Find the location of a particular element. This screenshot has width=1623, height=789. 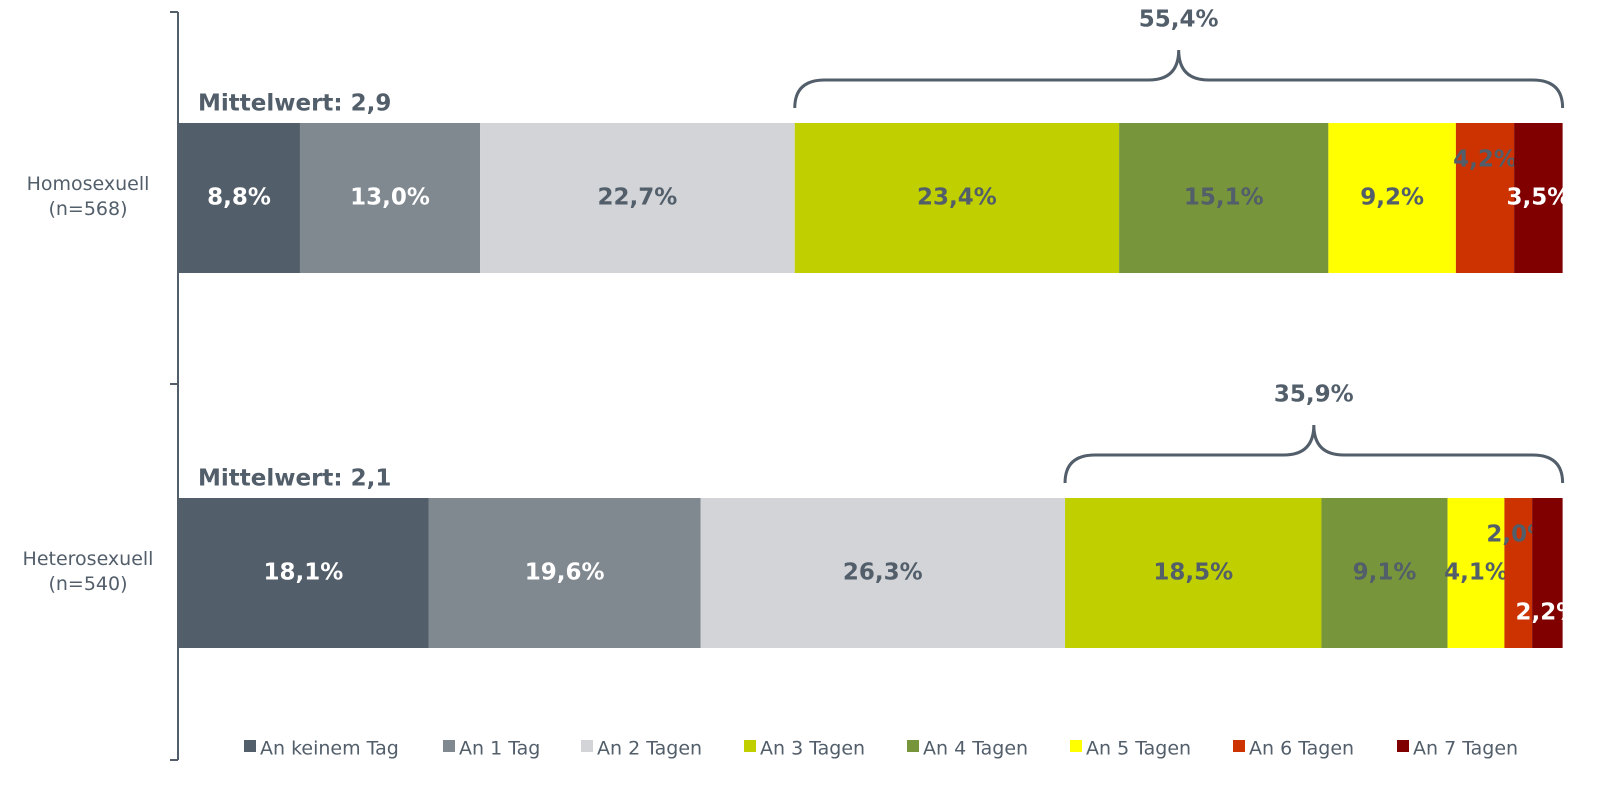

value-label: 9,1% is located at coordinates (1385, 573).